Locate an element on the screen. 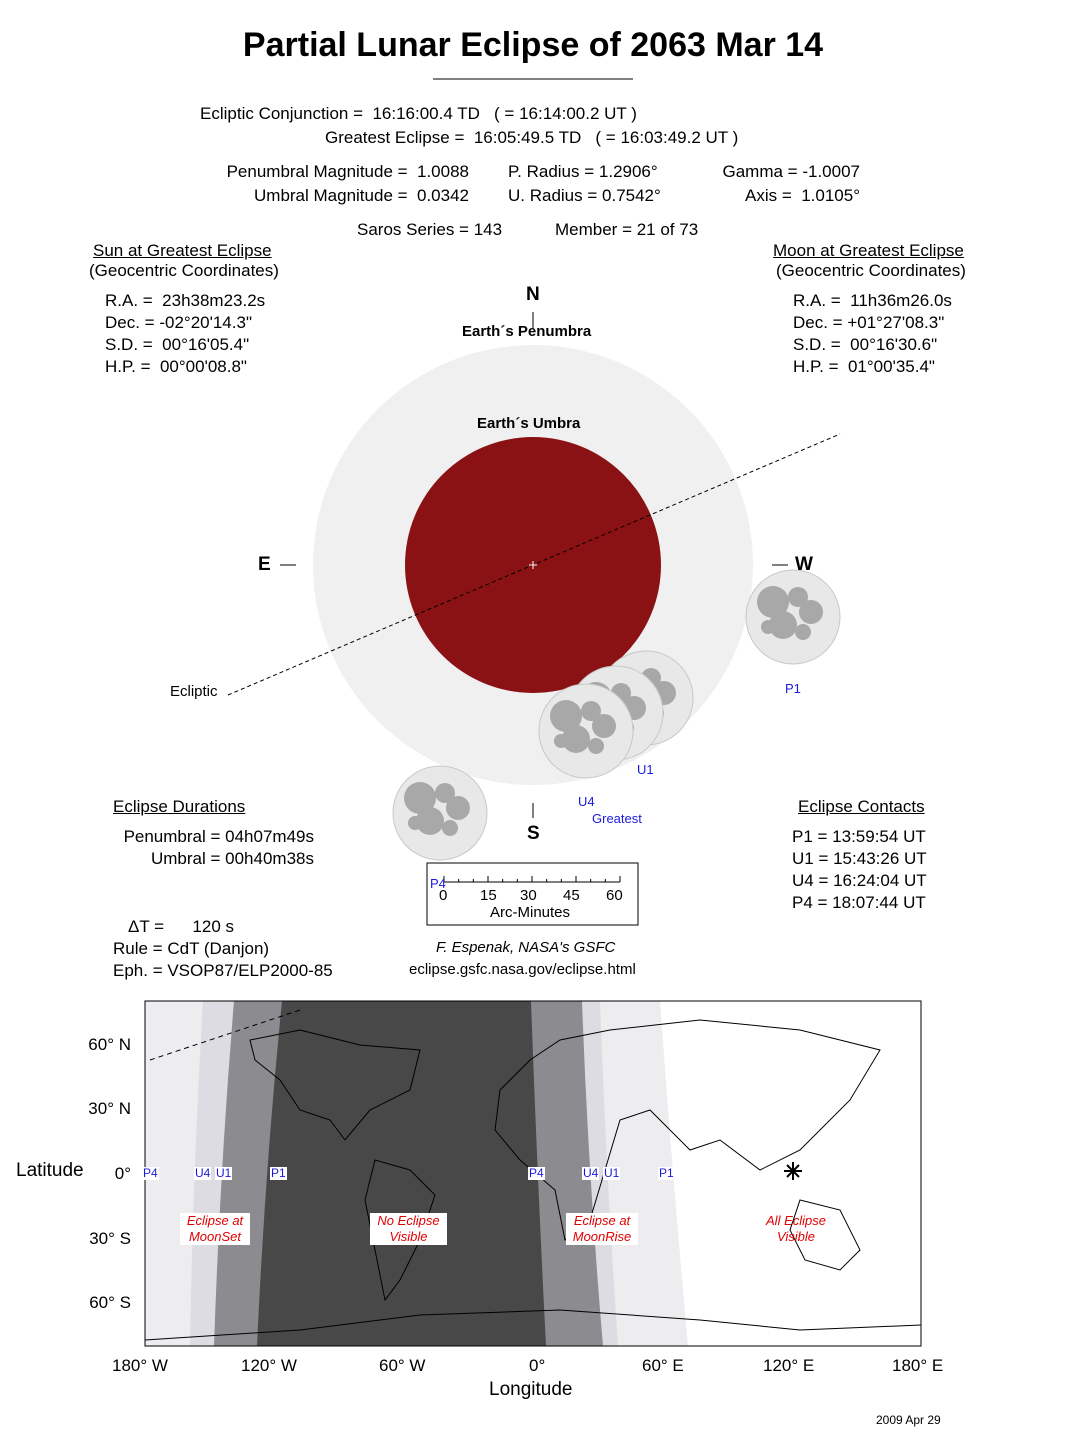  gamma: Gamma = -1.0007 is located at coordinates (791, 171).